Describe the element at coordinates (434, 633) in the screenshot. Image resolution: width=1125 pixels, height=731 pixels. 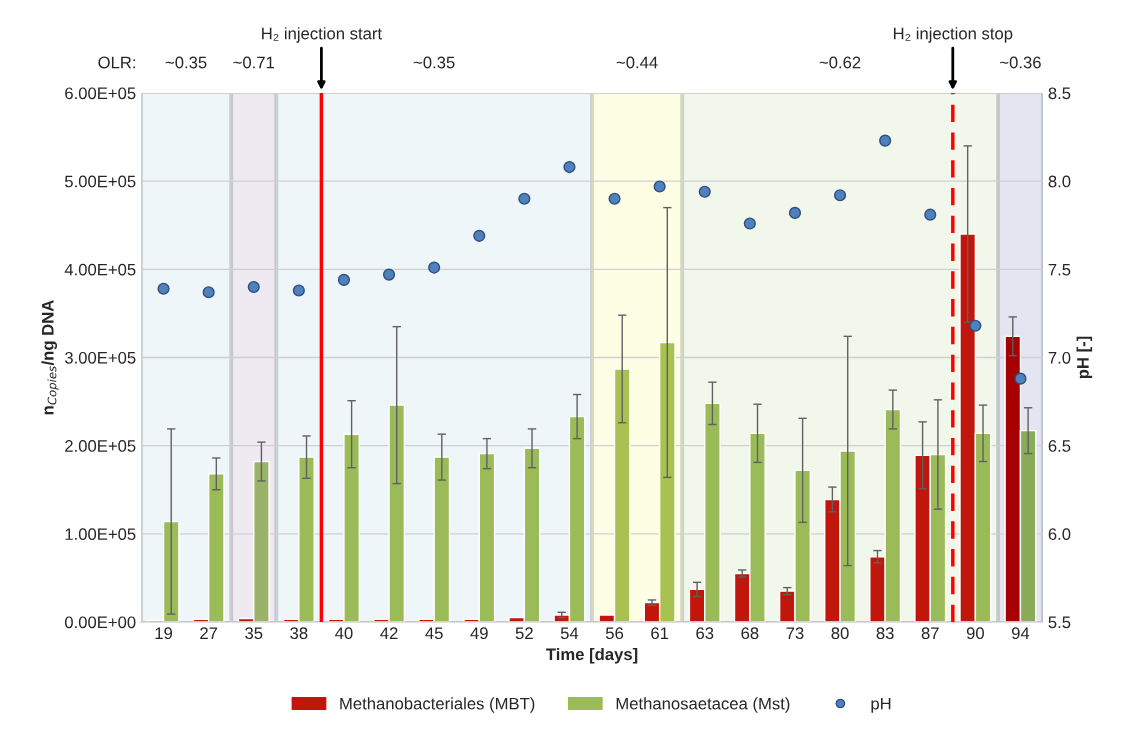
I see `x-tick-label: 45` at that location.